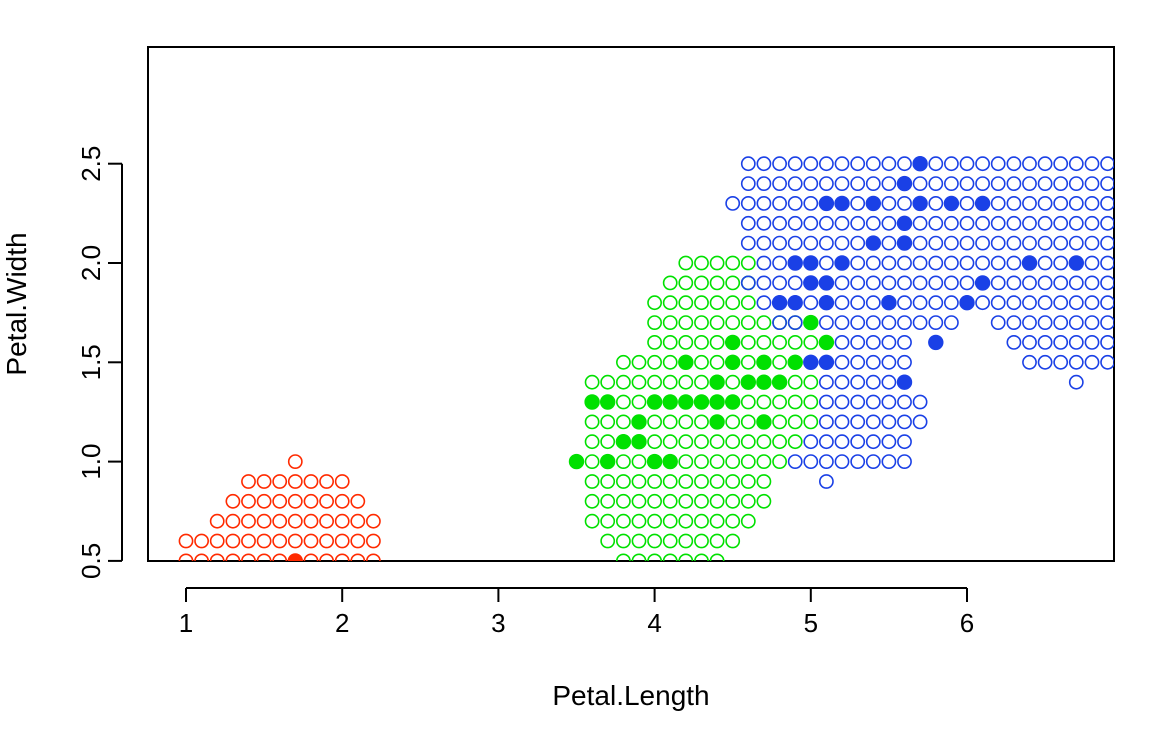 Image resolution: width=1170 pixels, height=742 pixels. Describe the element at coordinates (498, 623) in the screenshot. I see `x-tick-label: 3` at that location.